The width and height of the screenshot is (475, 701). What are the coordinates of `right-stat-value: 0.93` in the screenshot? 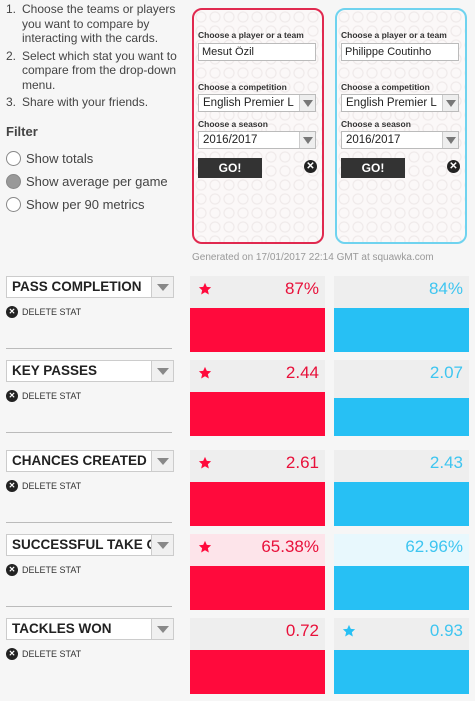 It's located at (446, 630).